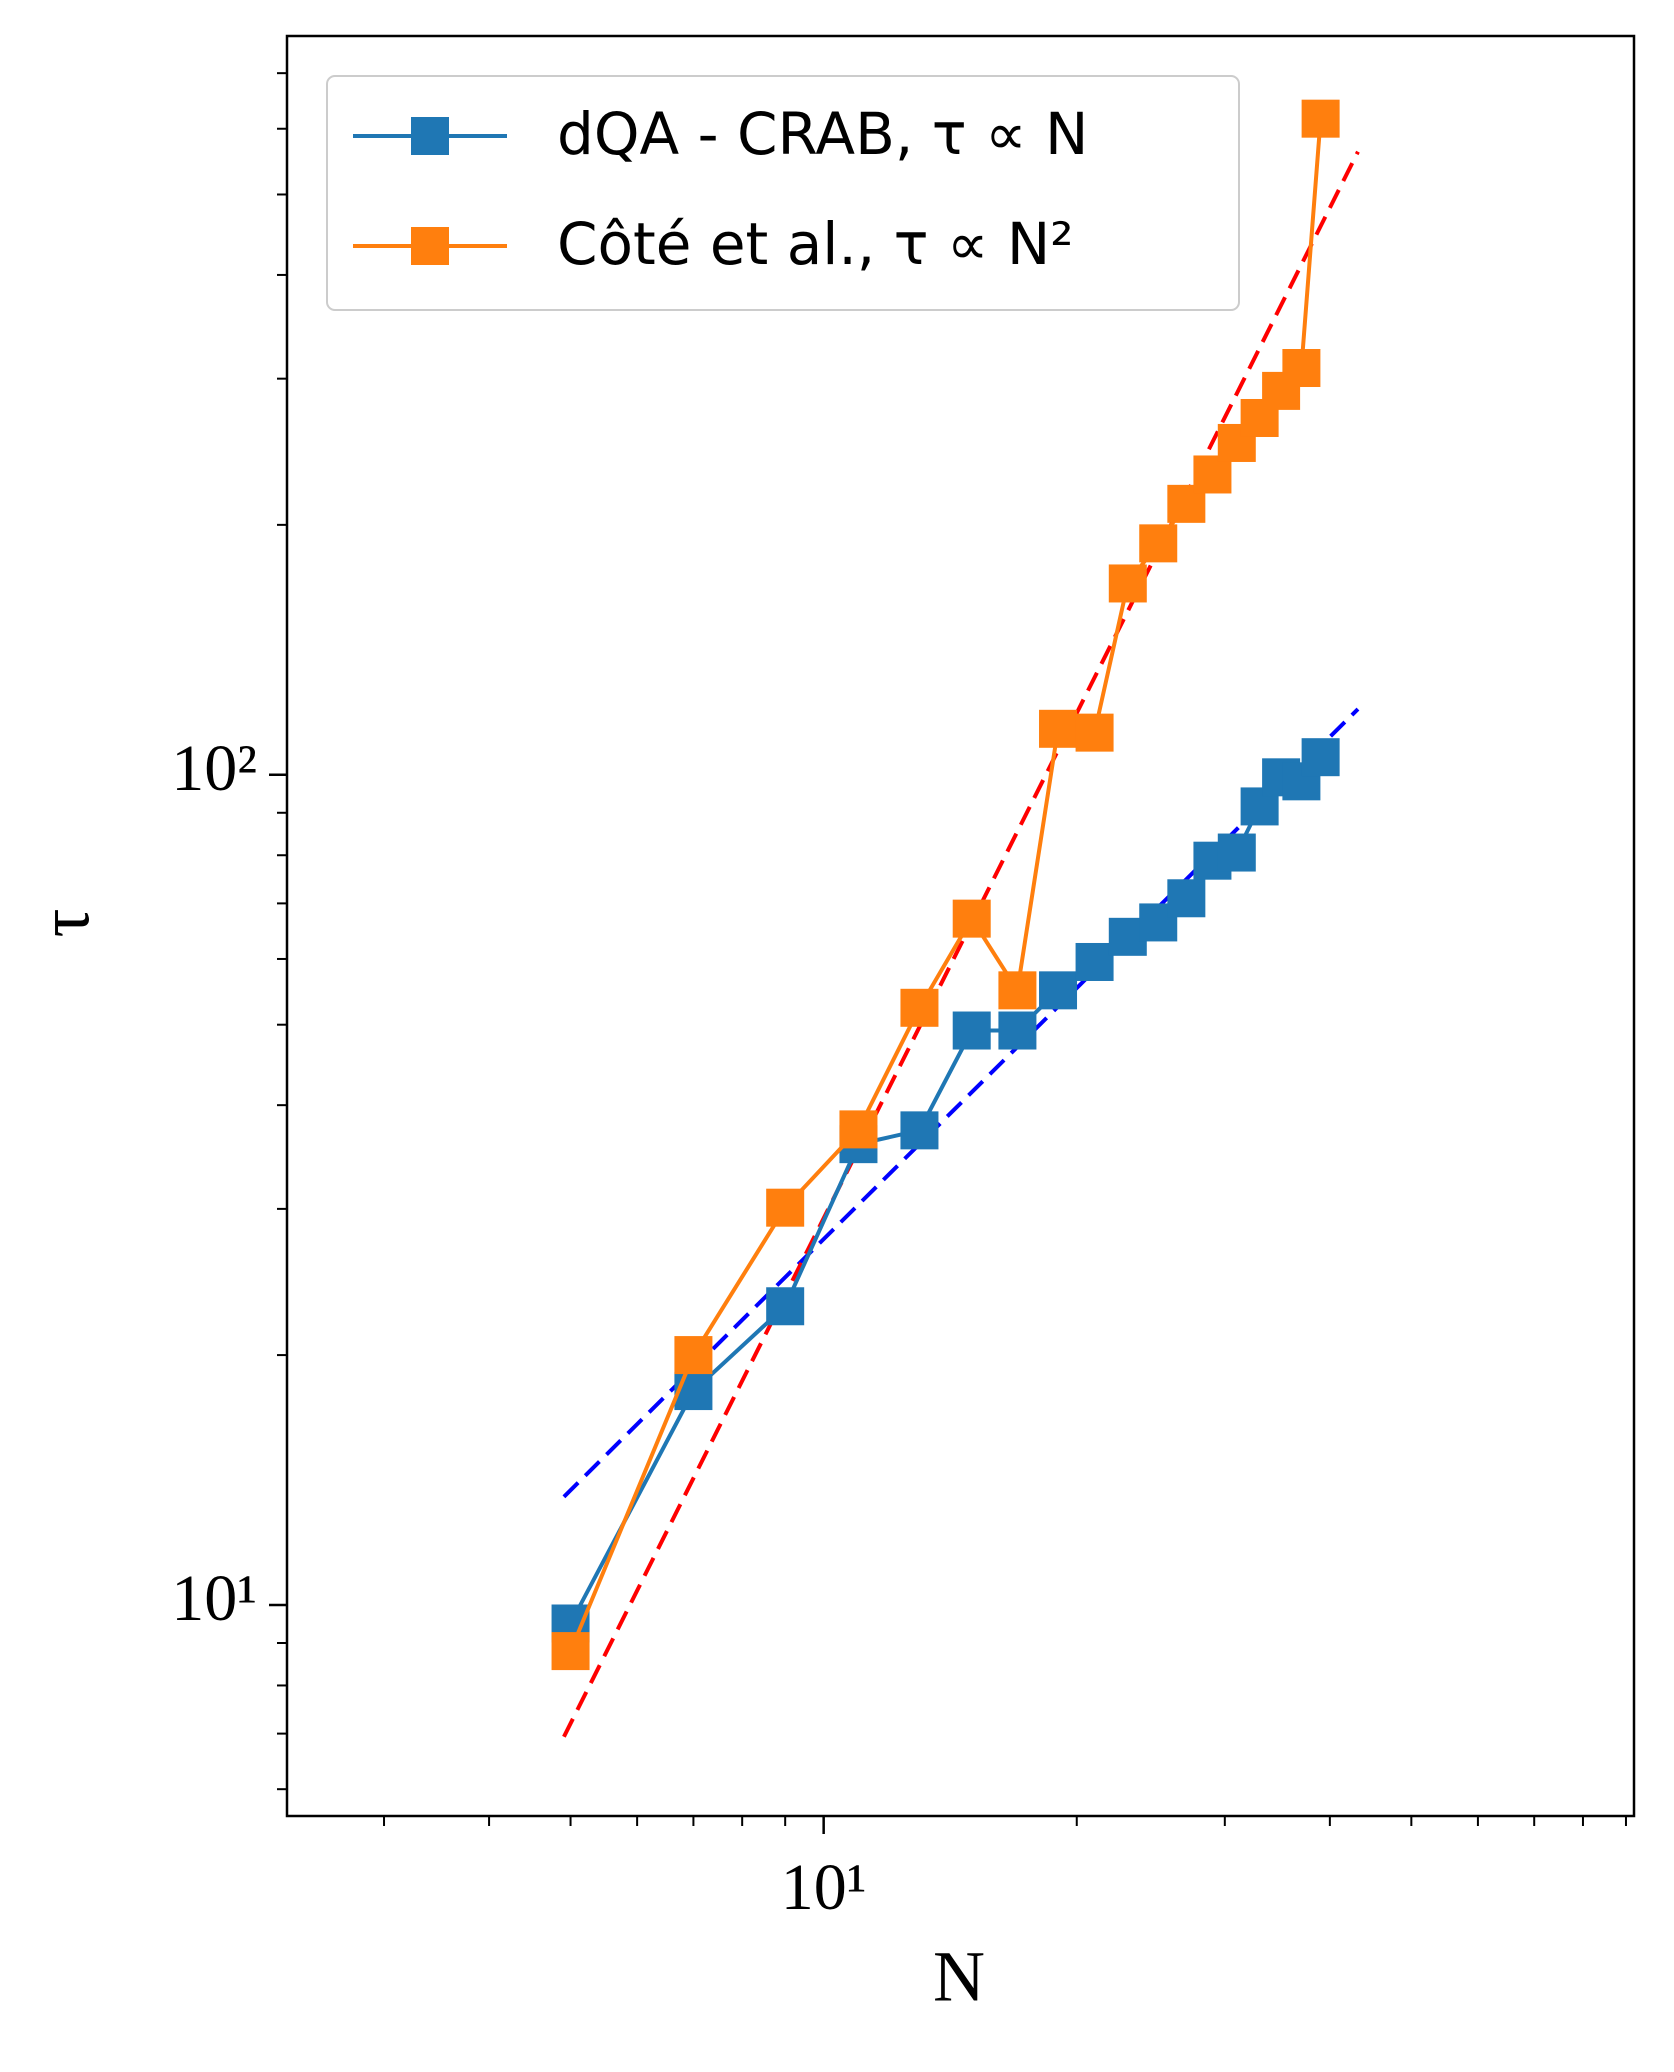 Image resolution: width=1674 pixels, height=2072 pixels. What do you see at coordinates (65, 923) in the screenshot?
I see `y-axis-label: τ` at bounding box center [65, 923].